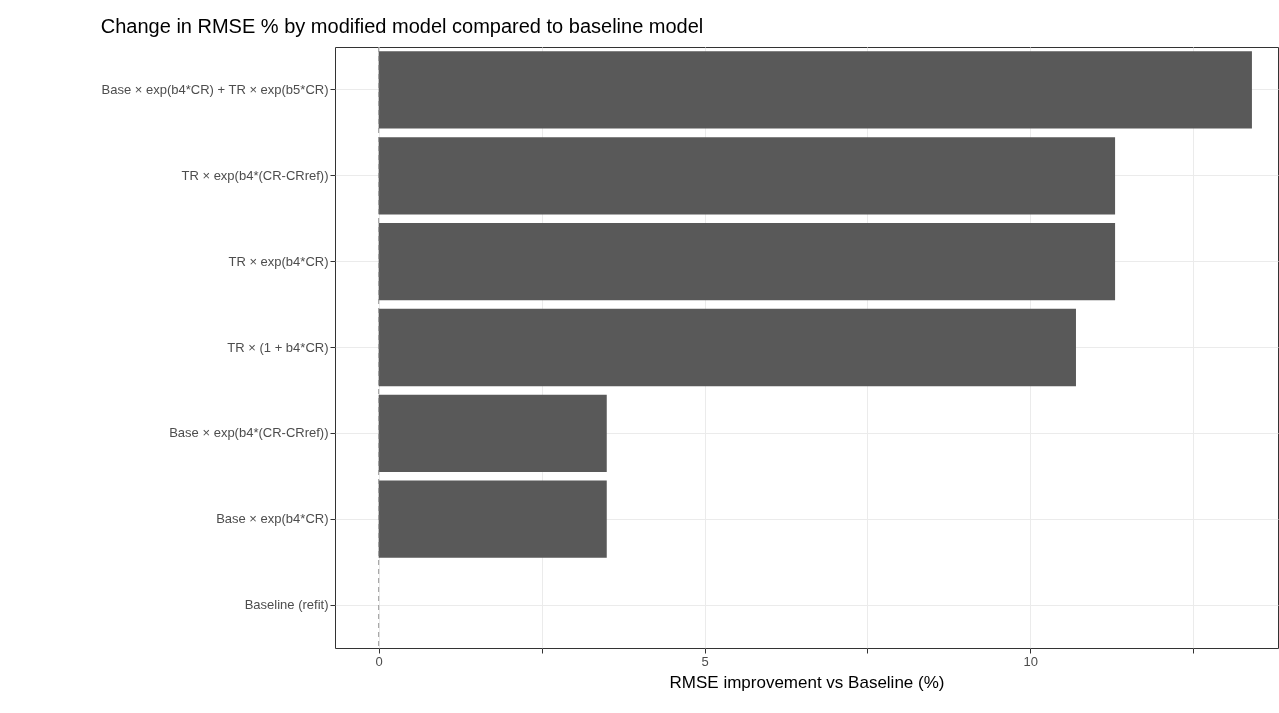 Image resolution: width=1279 pixels, height=713 pixels. I want to click on y-tick-label: Baseline (refit), so click(286, 605).